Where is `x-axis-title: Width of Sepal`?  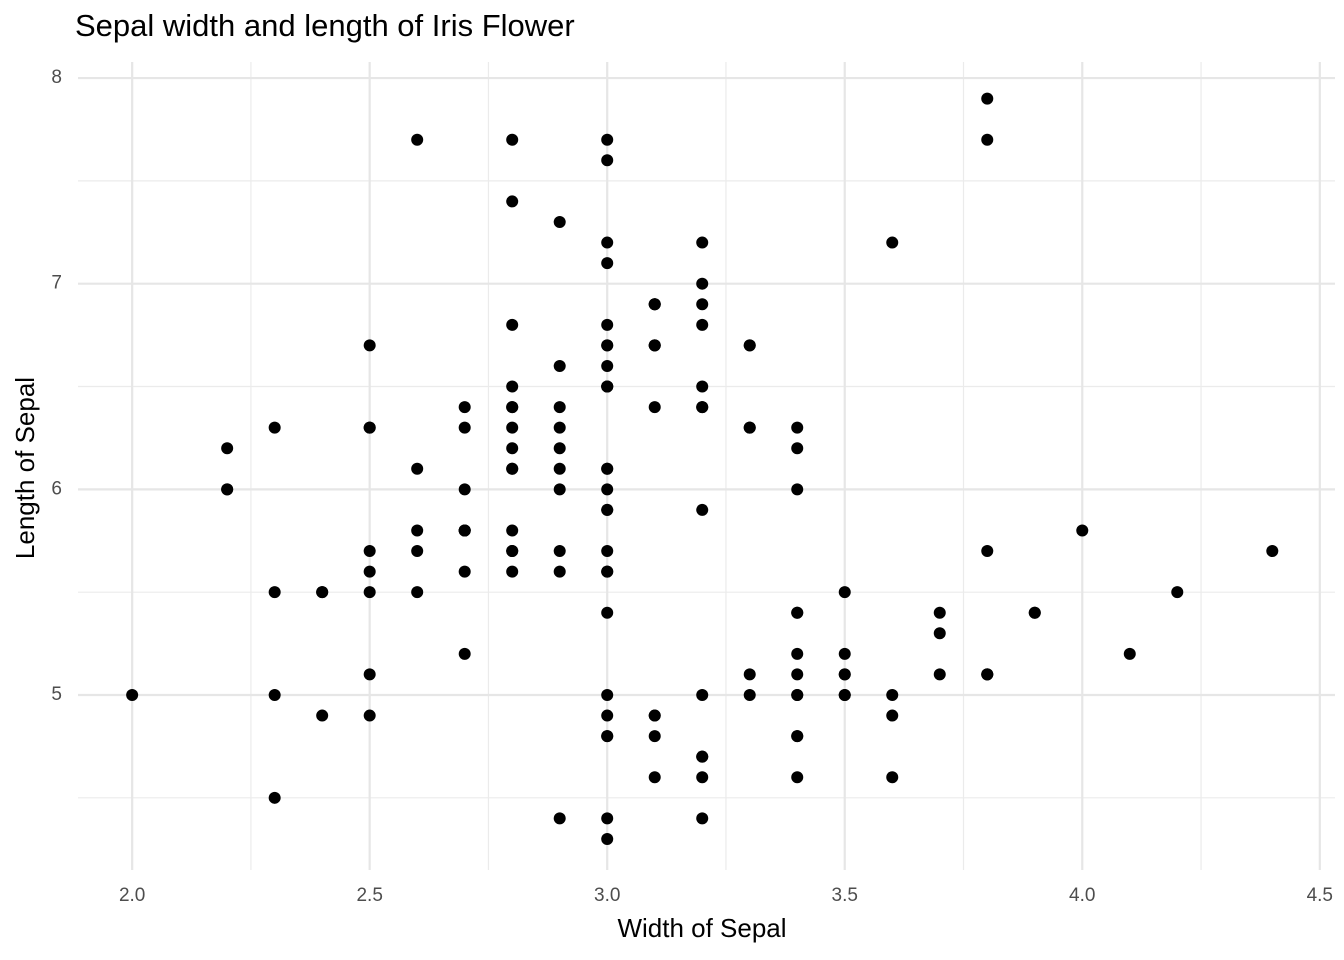 x-axis-title: Width of Sepal is located at coordinates (701, 928).